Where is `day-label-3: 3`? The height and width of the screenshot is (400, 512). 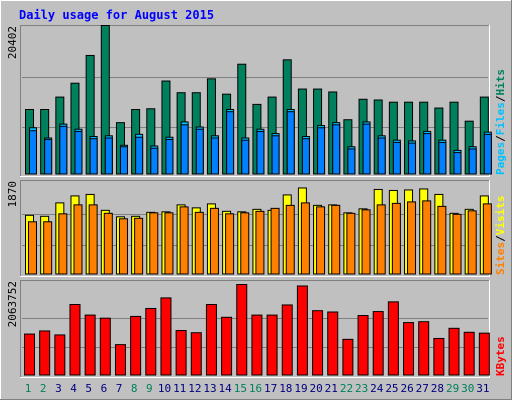 day-label-3: 3 is located at coordinates (58, 388).